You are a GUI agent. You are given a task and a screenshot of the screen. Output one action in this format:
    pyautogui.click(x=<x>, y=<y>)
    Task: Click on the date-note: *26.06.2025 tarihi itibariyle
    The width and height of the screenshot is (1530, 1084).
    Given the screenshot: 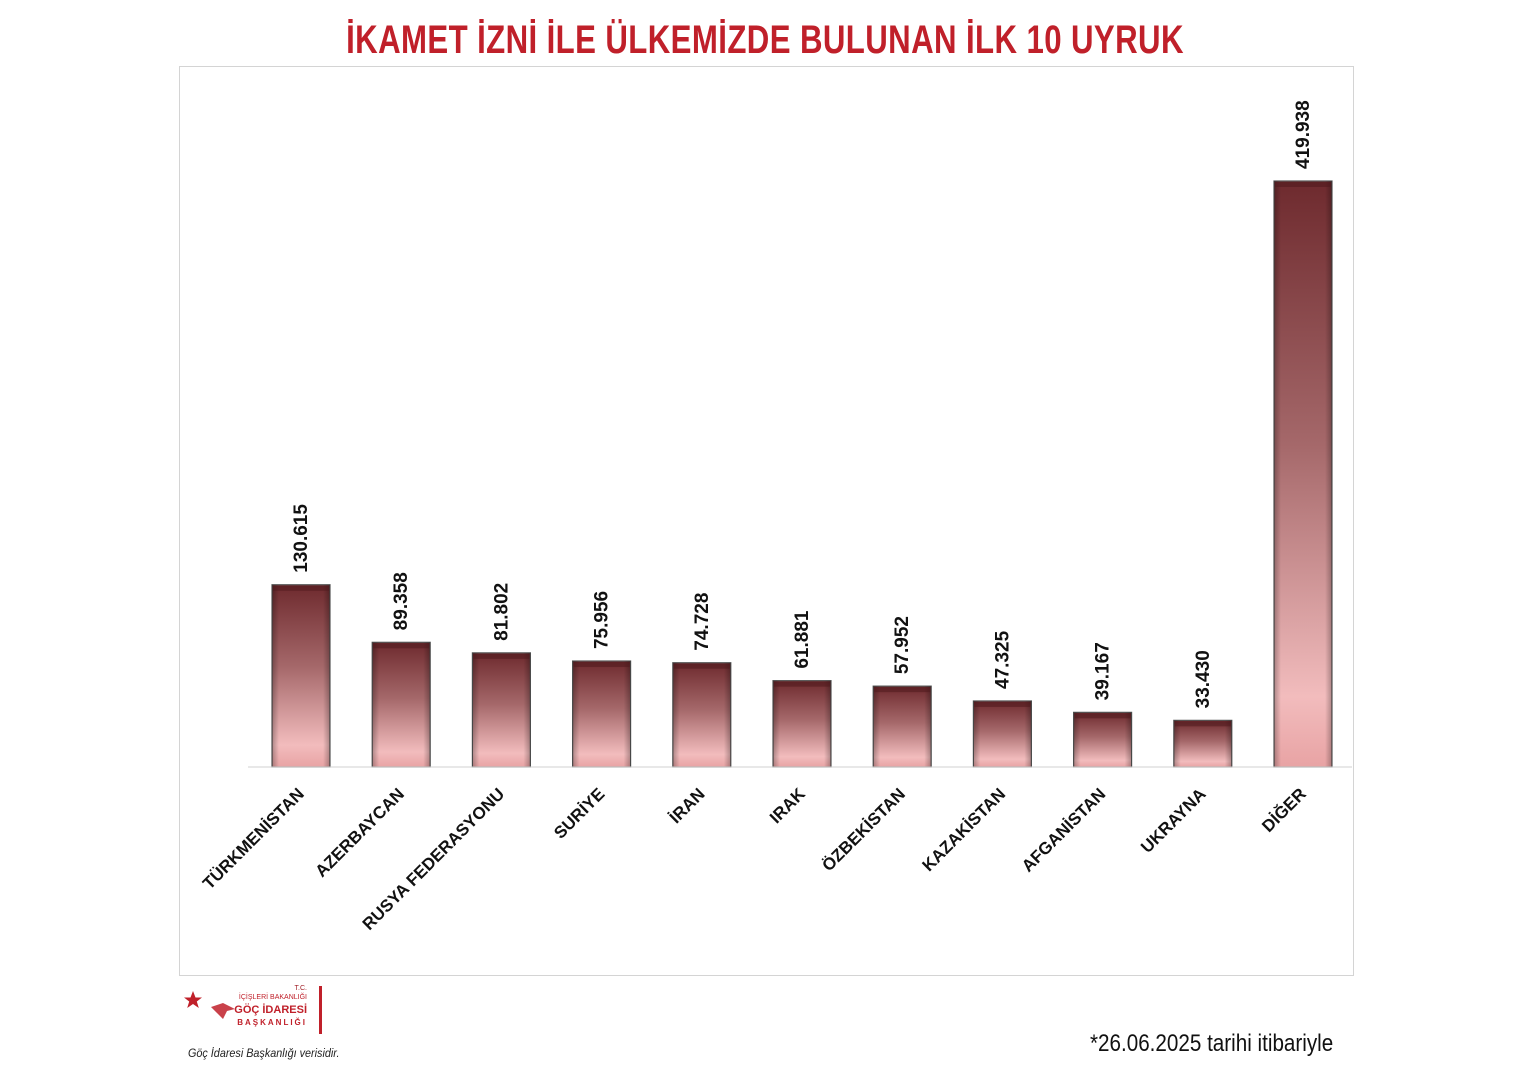 What is the action you would take?
    pyautogui.click(x=1212, y=1043)
    